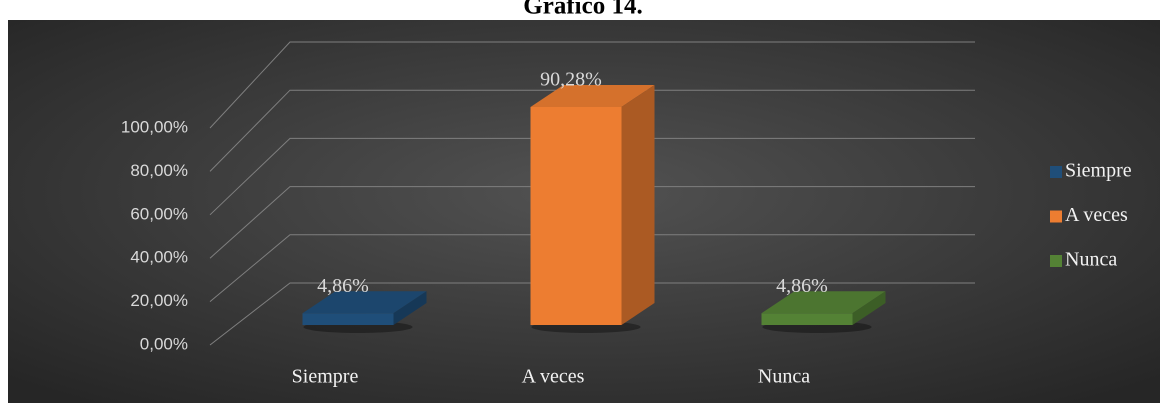 This screenshot has height=407, width=1166. What do you see at coordinates (571, 80) in the screenshot?
I see `data-label: 90,28%` at bounding box center [571, 80].